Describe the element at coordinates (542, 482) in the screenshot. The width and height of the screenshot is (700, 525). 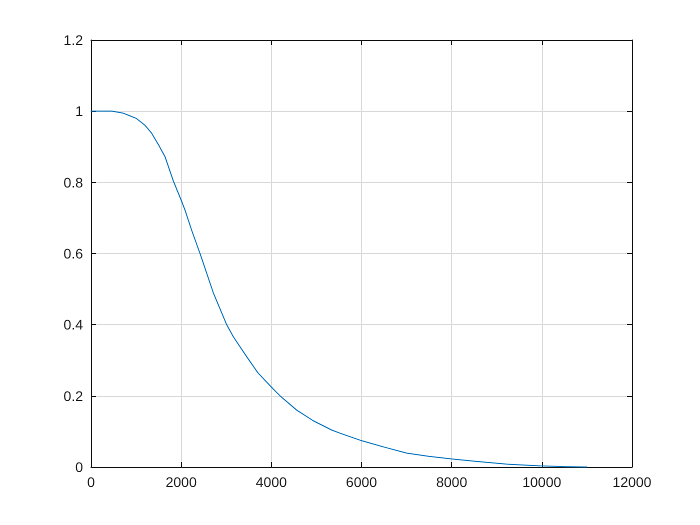
I see `x-tick-label: 10000` at that location.